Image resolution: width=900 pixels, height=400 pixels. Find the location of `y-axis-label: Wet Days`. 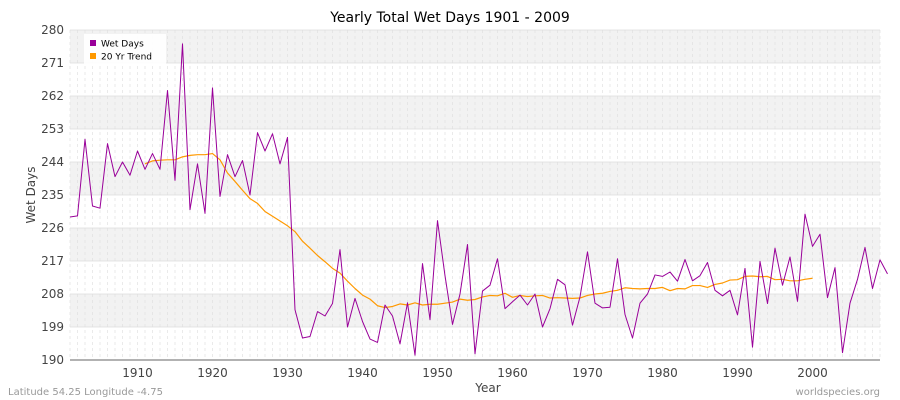

y-axis-label: Wet Days is located at coordinates (31, 194).